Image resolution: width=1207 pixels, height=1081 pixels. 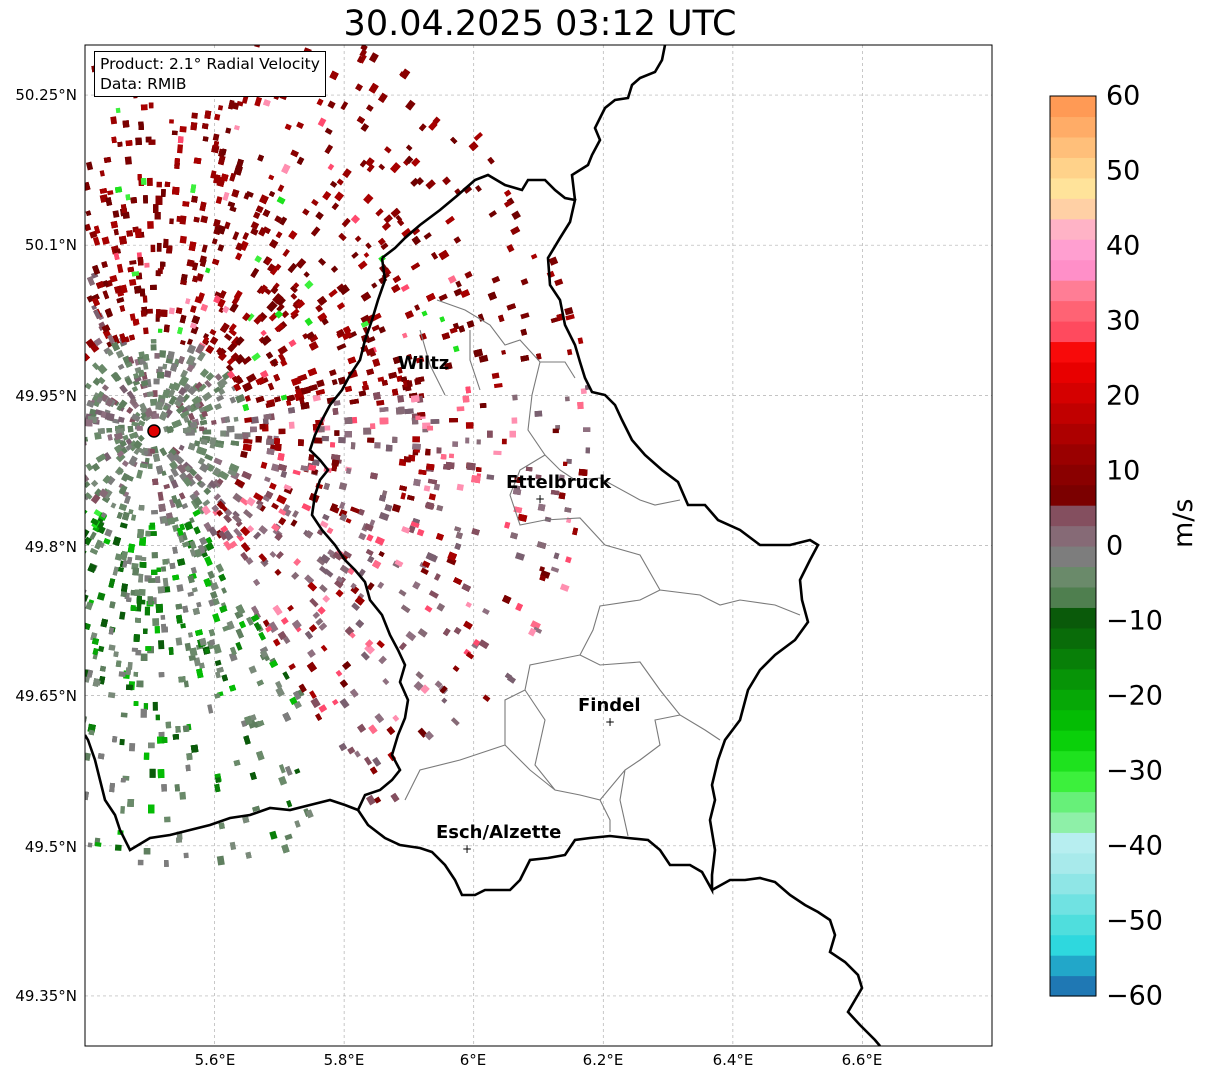 I want to click on city-marker-findel: +, so click(x=610, y=722).